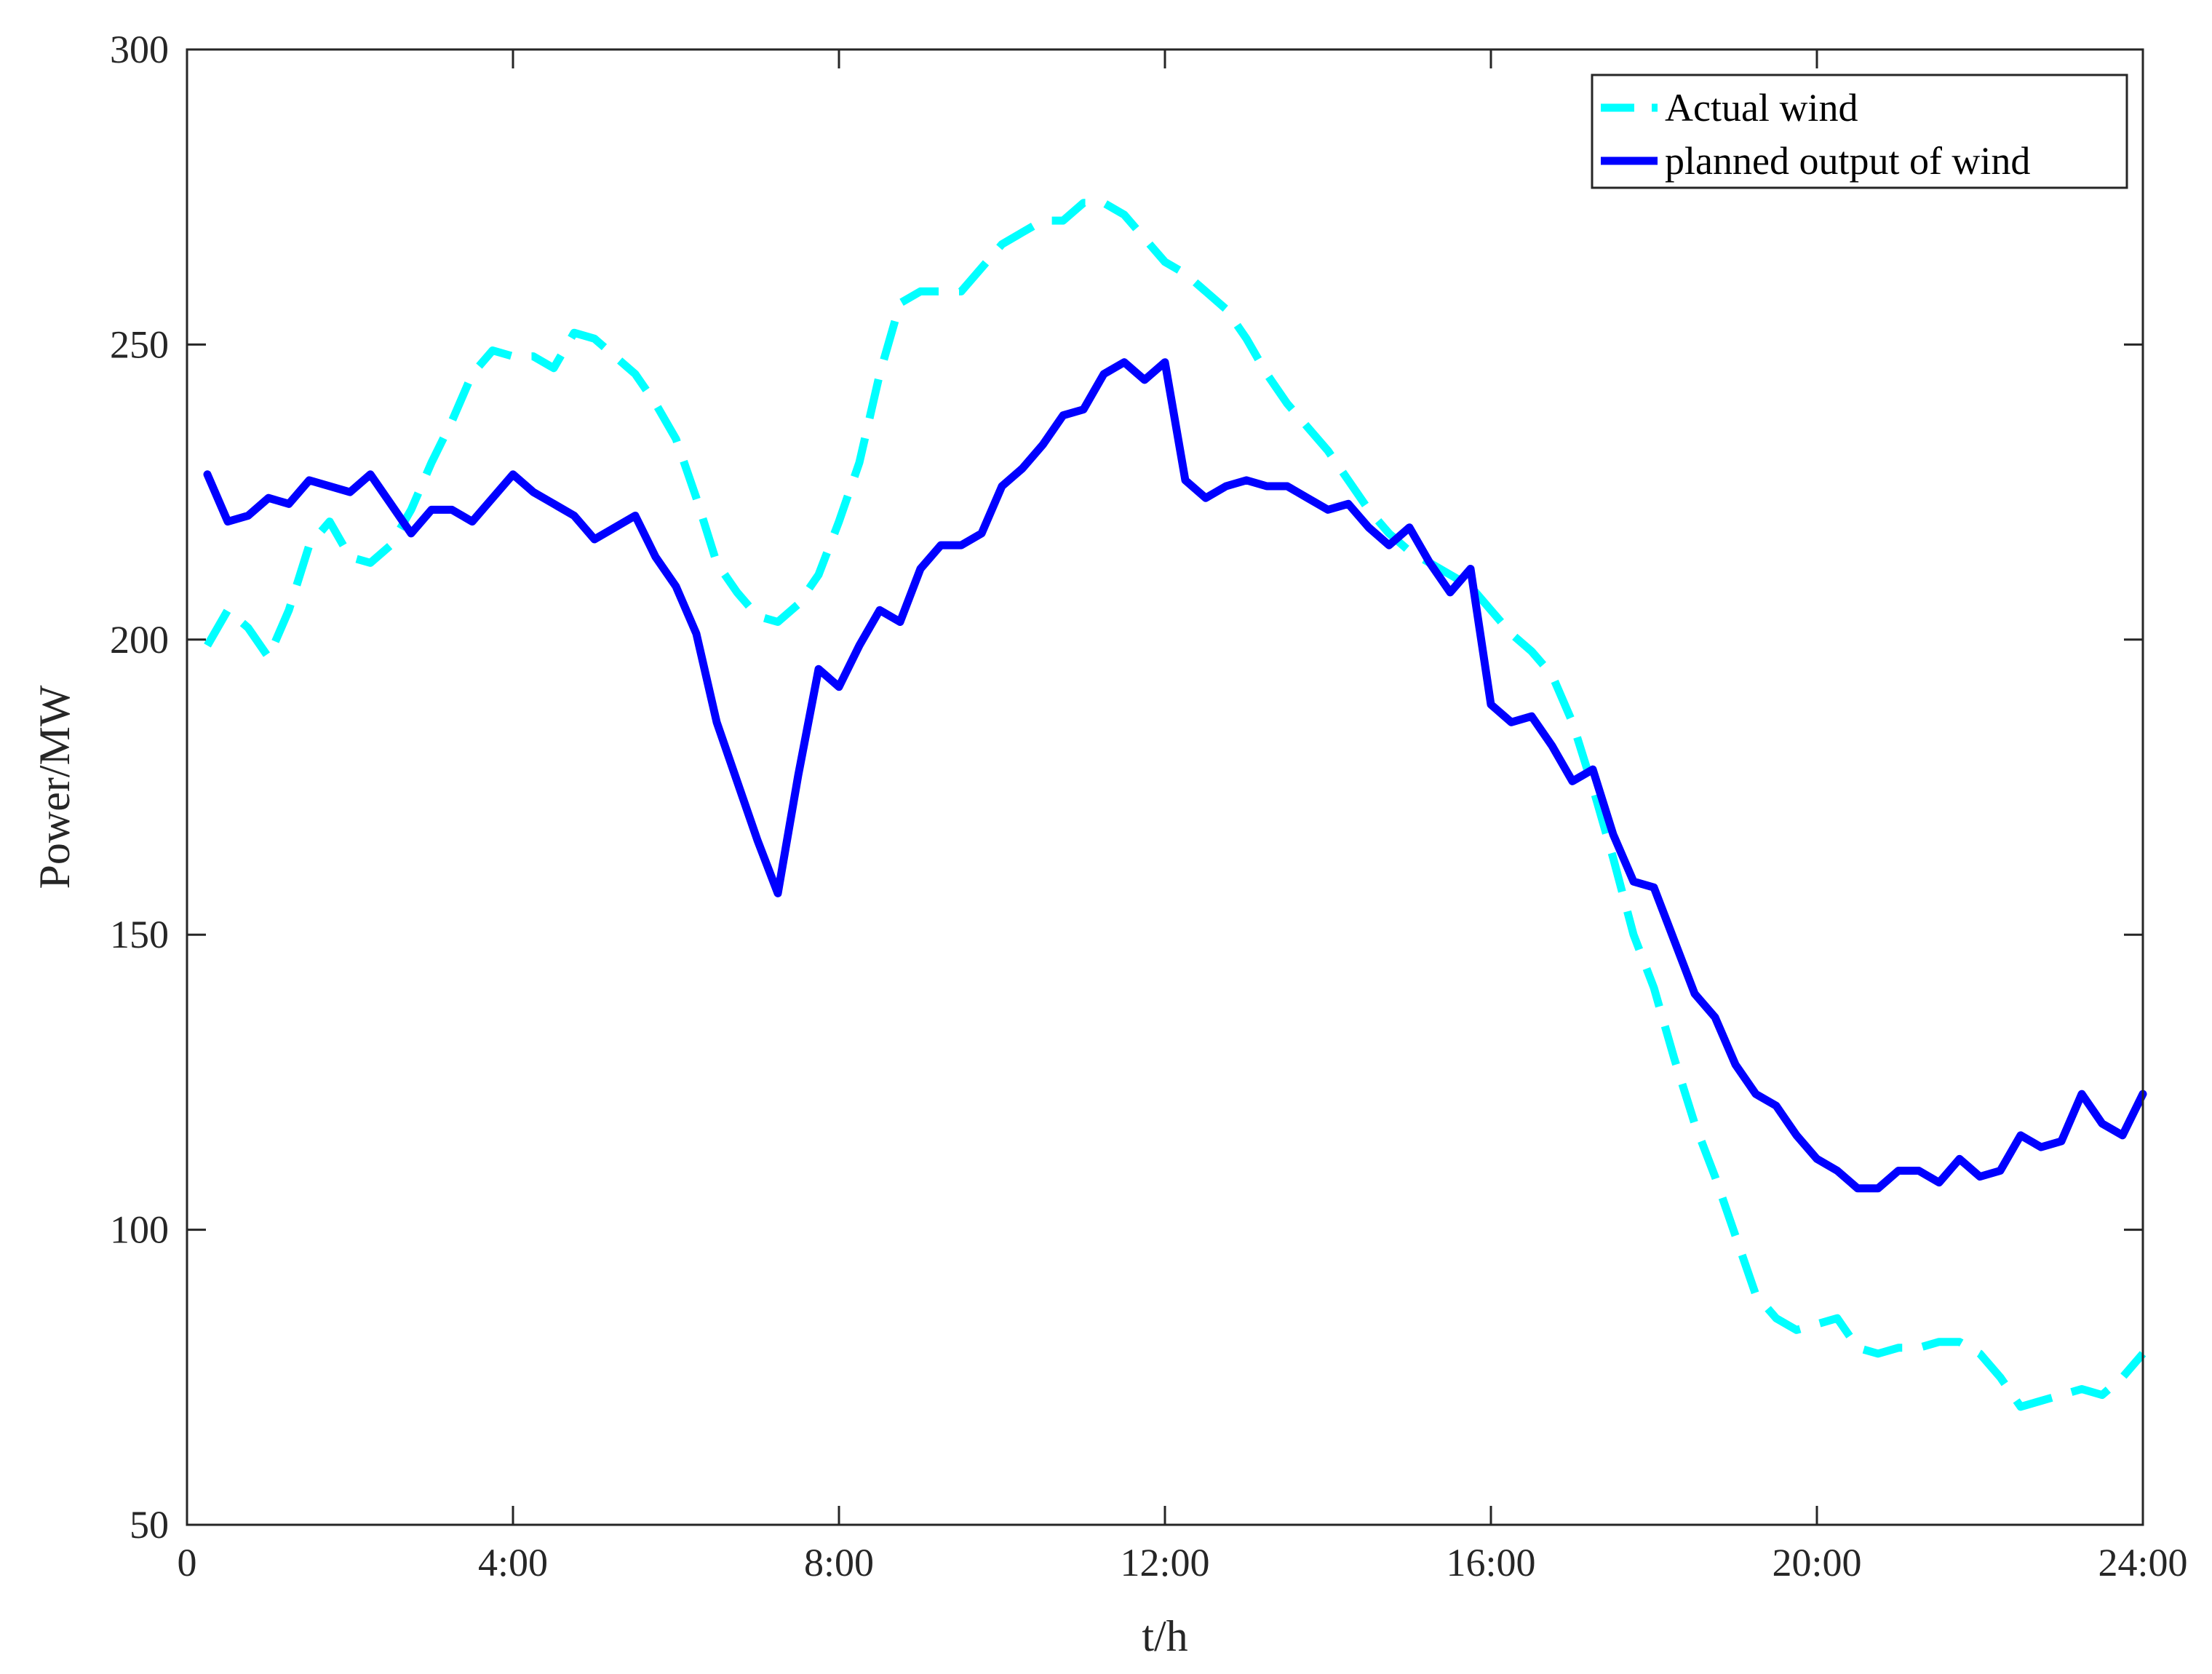 This screenshot has width=2212, height=1674. Describe the element at coordinates (1847, 161) in the screenshot. I see `legend-label-2: planned output of wind` at that location.